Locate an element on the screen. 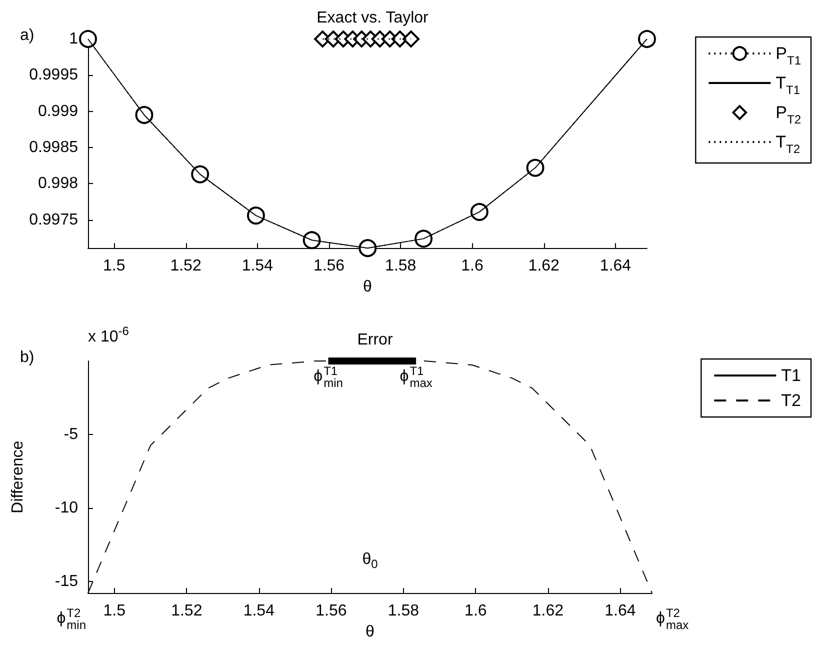 The width and height of the screenshot is (815, 655). text: b) is located at coordinates (27, 358).